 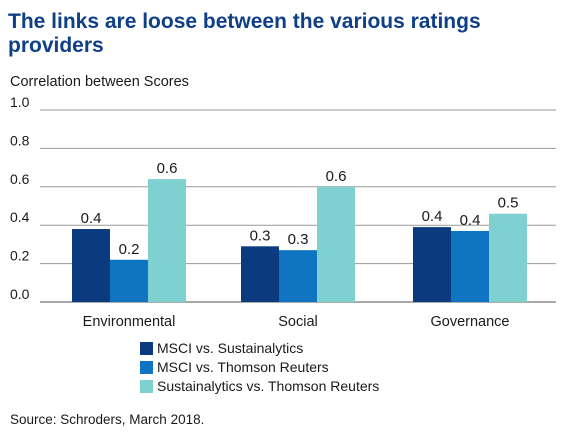 I want to click on legend-label: MSCI vs. Thomson Reuters, so click(x=243, y=367).